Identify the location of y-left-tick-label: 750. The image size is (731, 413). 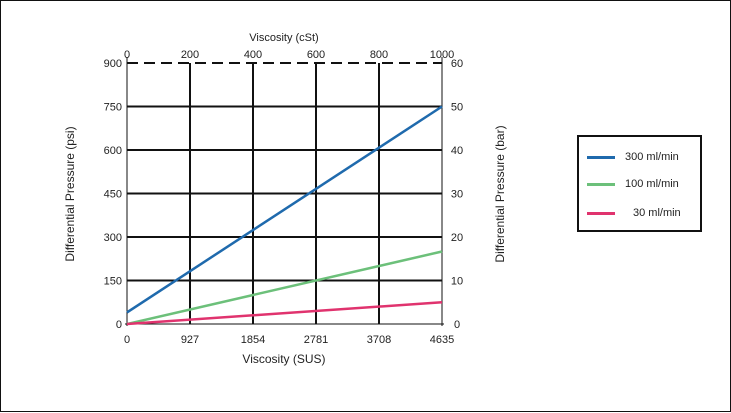
(113, 108).